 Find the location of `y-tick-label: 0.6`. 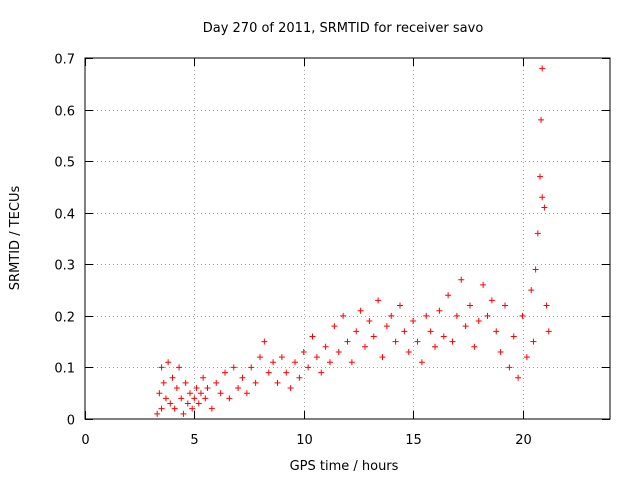

y-tick-label: 0.6 is located at coordinates (64, 112).